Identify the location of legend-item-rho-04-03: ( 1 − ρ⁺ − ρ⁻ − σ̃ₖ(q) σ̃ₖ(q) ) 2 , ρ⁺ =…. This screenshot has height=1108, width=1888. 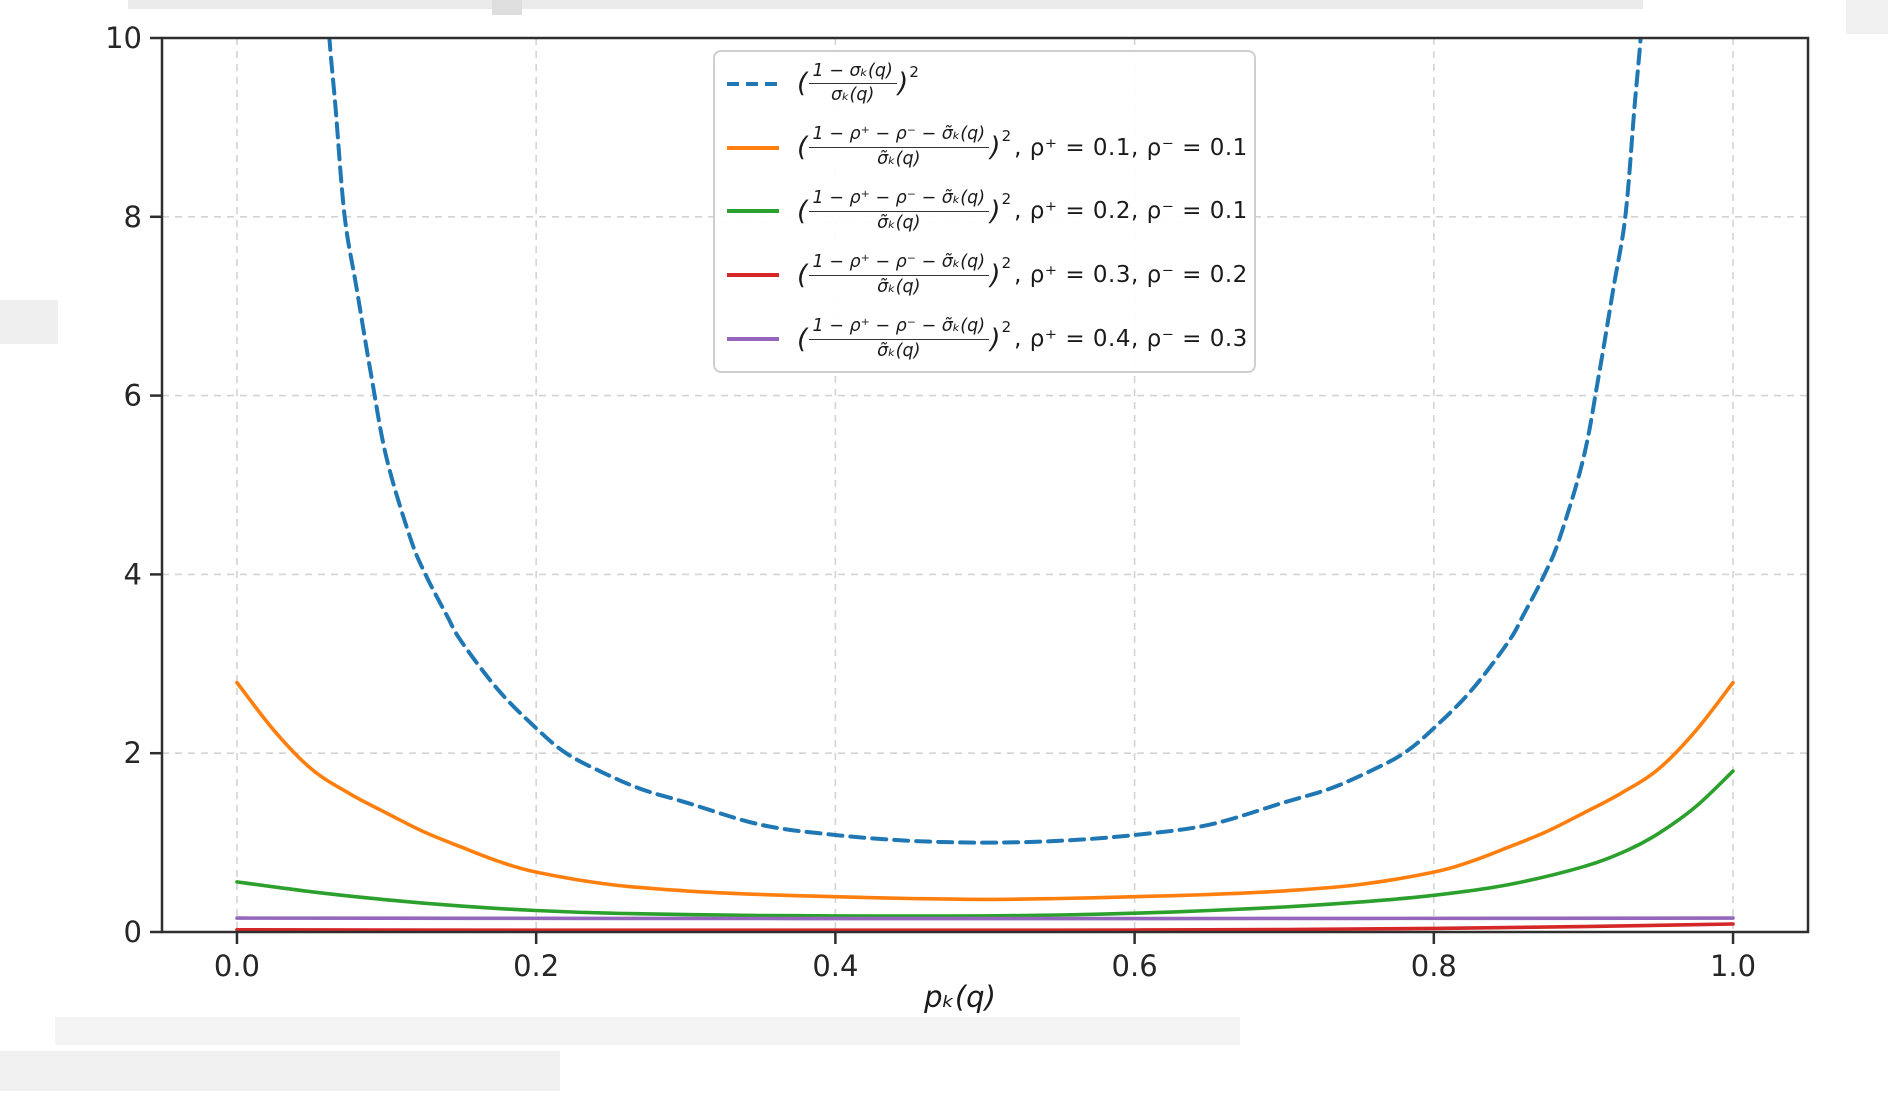
(984, 339).